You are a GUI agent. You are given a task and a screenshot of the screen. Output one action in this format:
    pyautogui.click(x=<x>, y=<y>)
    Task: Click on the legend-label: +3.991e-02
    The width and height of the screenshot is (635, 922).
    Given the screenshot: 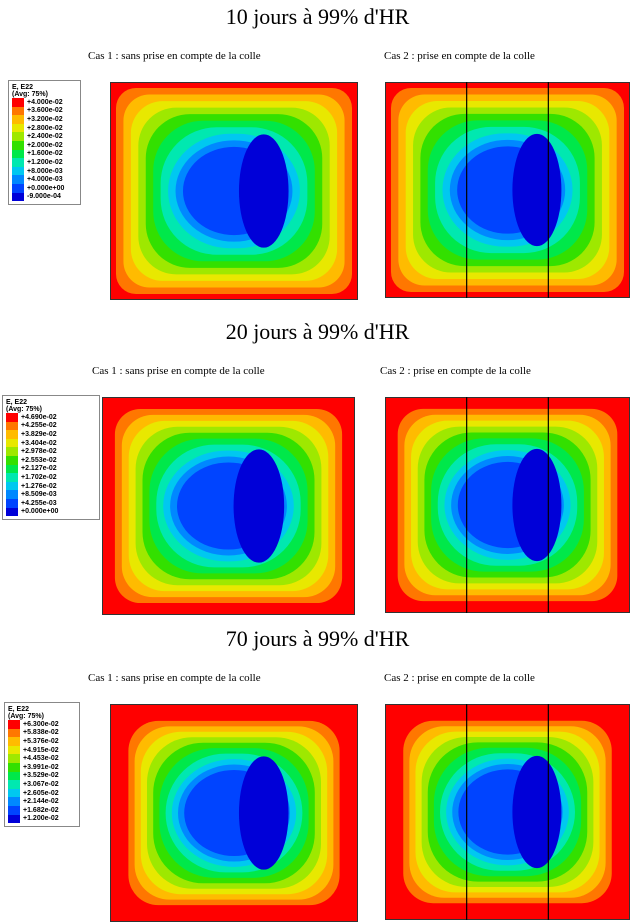 What is the action you would take?
    pyautogui.click(x=41, y=767)
    